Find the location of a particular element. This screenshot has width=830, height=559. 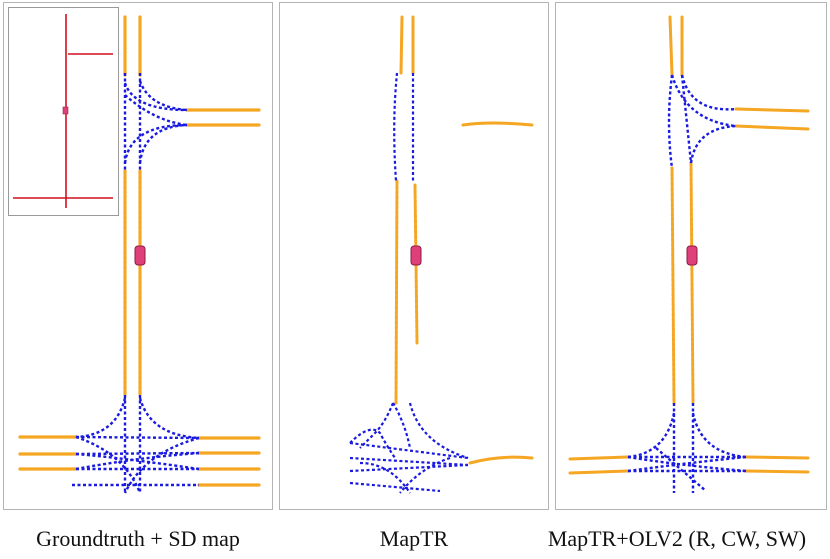

caption-maptr-olv2: MapTR+OLV2 (R, CW, SW) is located at coordinates (677, 538).